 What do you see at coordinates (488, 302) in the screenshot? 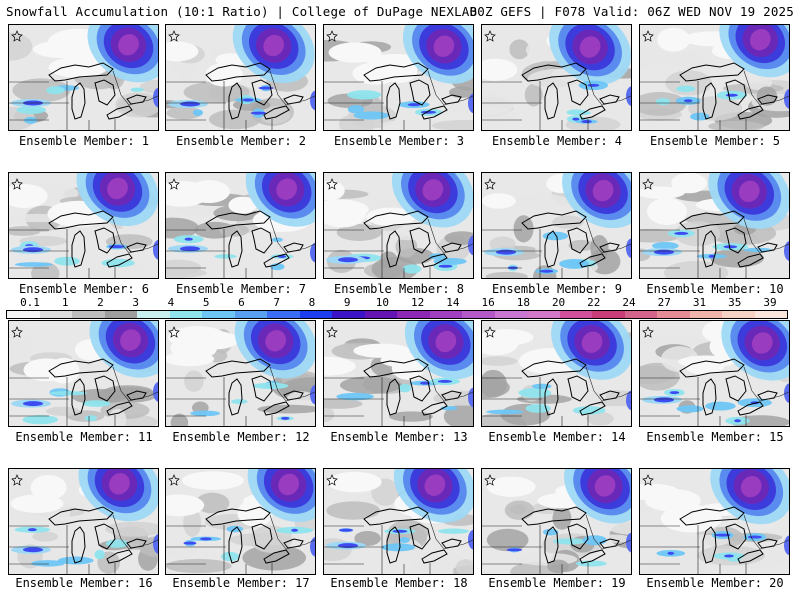
I see `scale-tick-label: 16` at bounding box center [488, 302].